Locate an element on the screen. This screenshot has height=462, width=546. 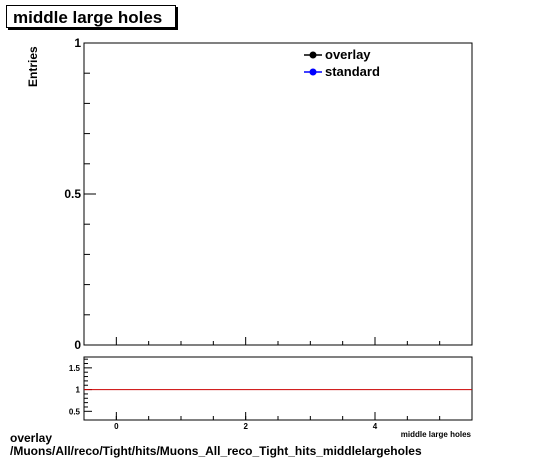
main-y-axis: 00.51 is located at coordinates (80, 194).